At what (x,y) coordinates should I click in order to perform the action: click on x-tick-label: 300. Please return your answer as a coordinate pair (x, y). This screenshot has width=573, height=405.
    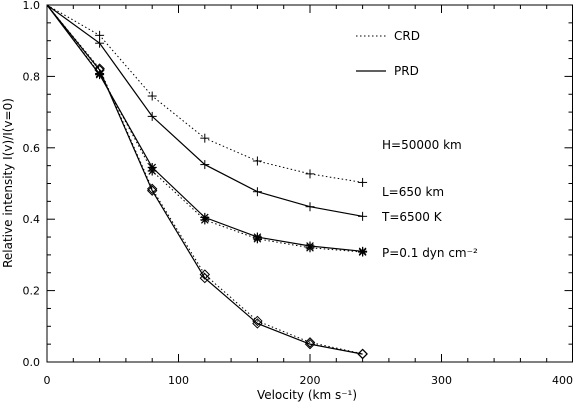
    Looking at the image, I should click on (441, 380).